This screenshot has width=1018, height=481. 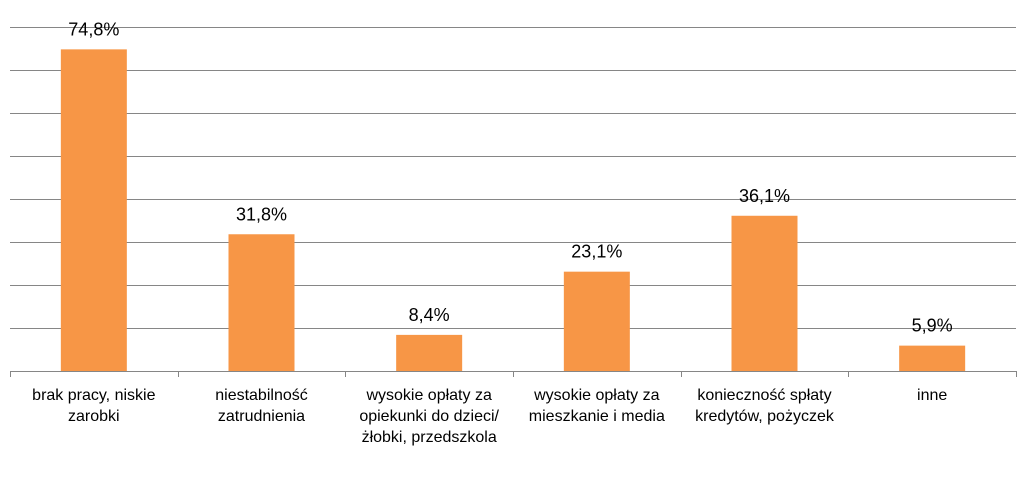 I want to click on x-tick-label: brak pracy, niskie zarobki, so click(x=94, y=406).